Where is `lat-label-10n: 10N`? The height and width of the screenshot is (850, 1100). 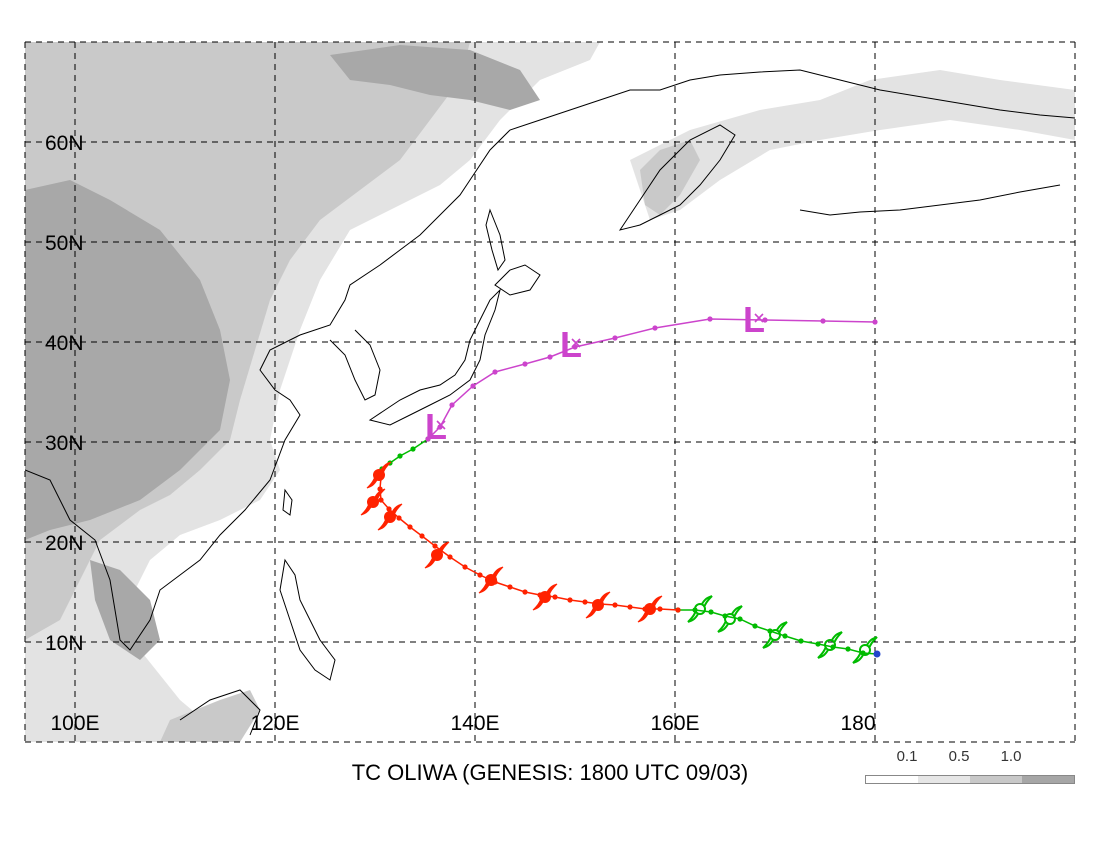 lat-label-10n: 10N is located at coordinates (64, 643).